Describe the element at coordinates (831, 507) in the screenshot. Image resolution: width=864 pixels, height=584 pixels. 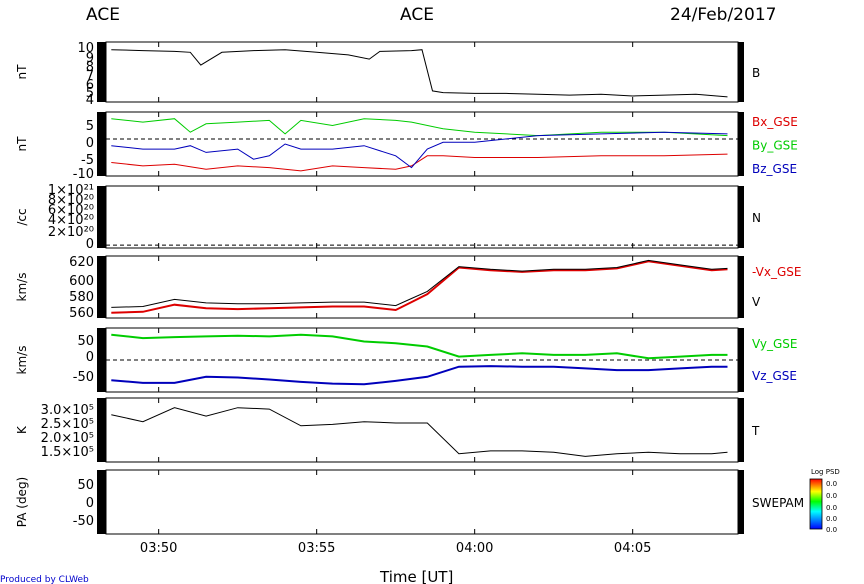
I see `colorbar-ticks: 0.0 0.0 0.0 0.0 0.0` at that location.